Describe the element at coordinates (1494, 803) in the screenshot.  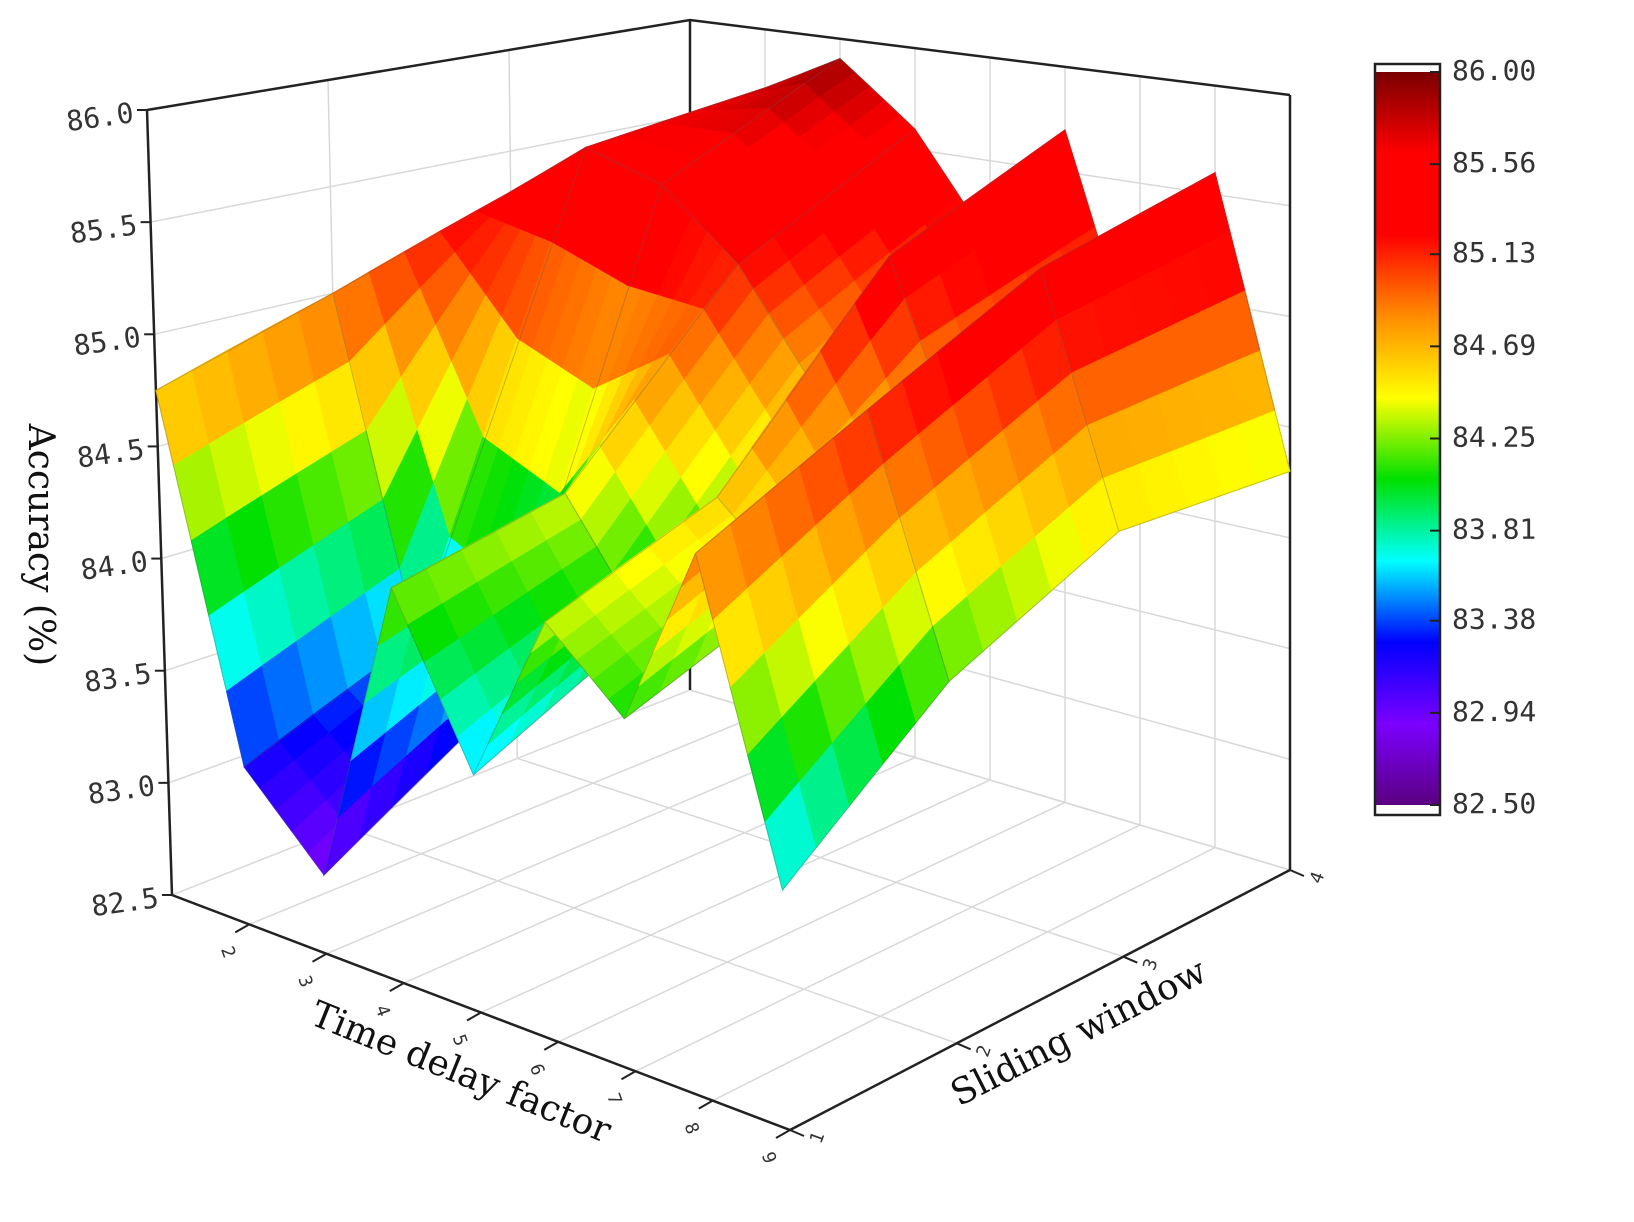
I see `colorbar-tick-label: 82.50` at that location.